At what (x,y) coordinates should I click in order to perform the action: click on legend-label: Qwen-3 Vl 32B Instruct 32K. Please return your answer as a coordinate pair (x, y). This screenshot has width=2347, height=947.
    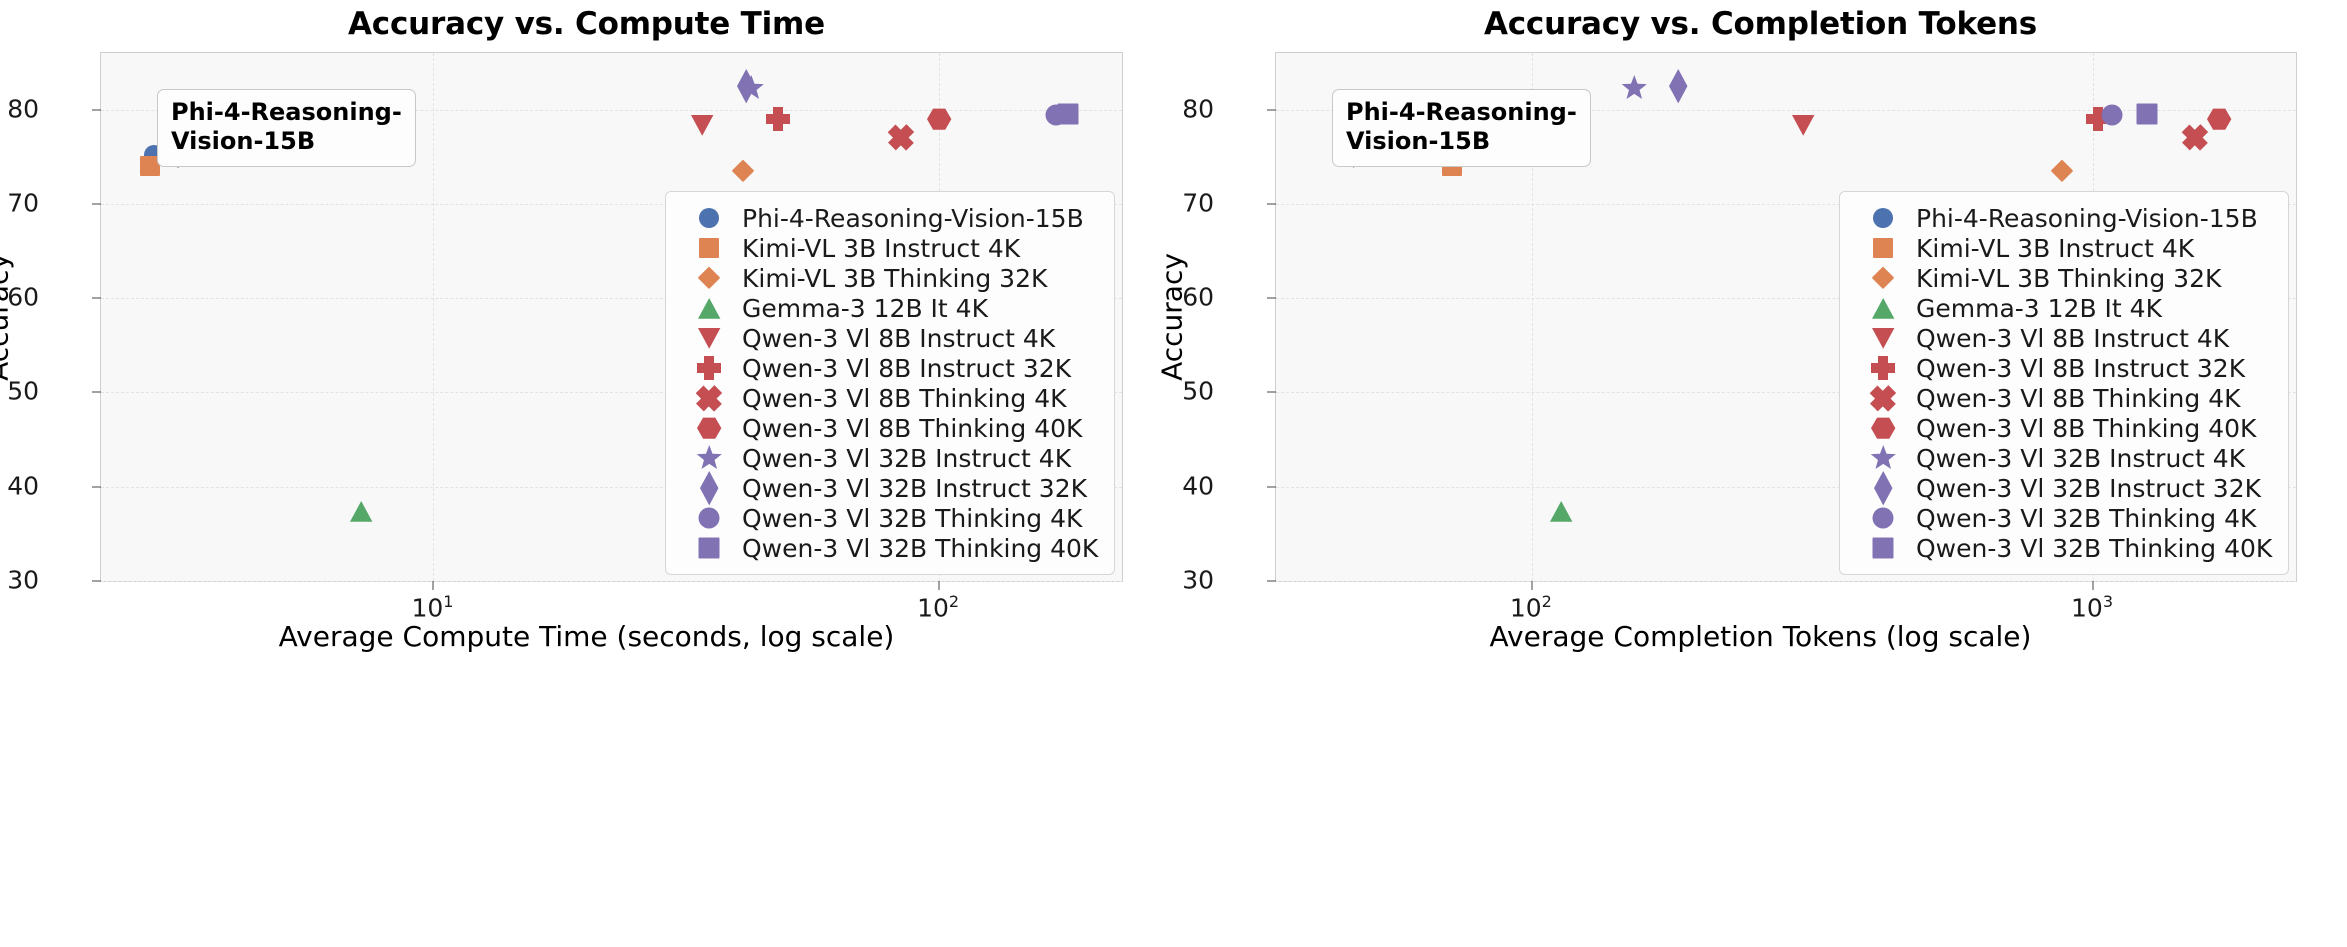
    Looking at the image, I should click on (2088, 488).